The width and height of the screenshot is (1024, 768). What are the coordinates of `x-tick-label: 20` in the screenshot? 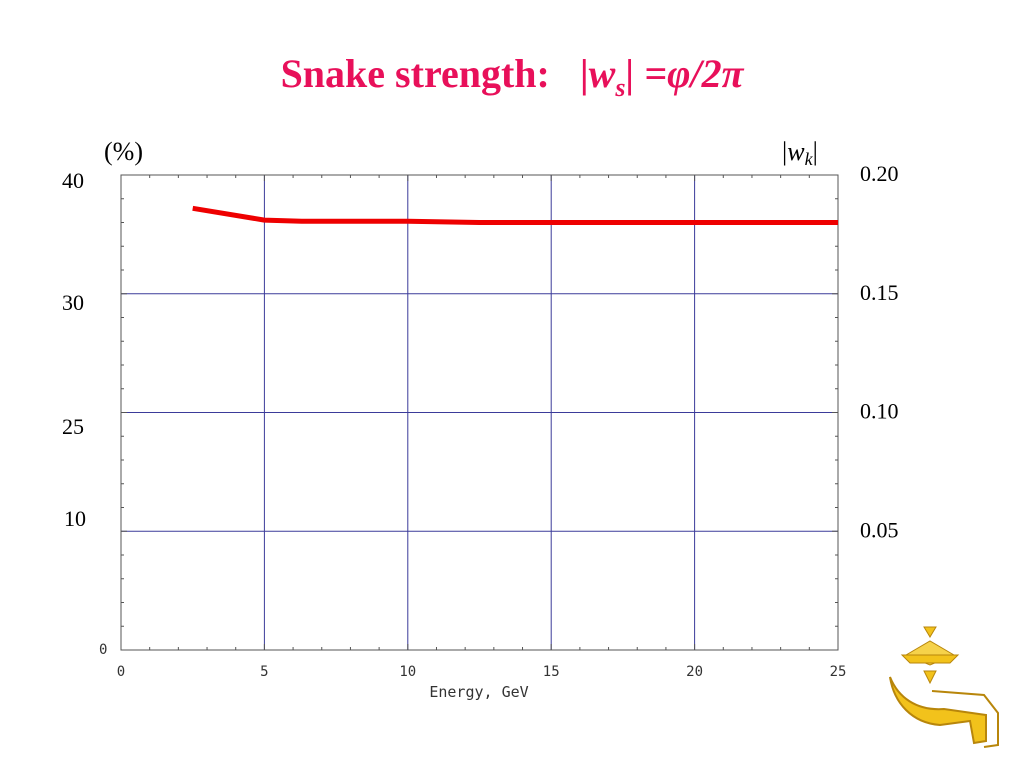 It's located at (694, 672).